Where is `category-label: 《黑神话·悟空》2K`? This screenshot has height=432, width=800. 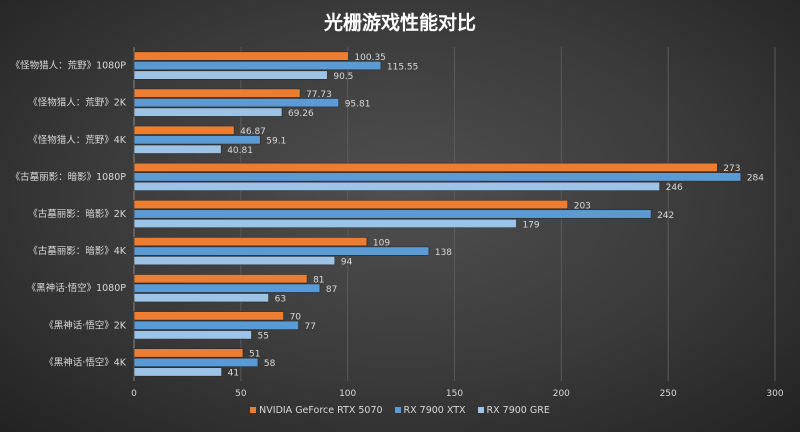
category-label: 《黑神话·悟空》2K is located at coordinates (85, 325).